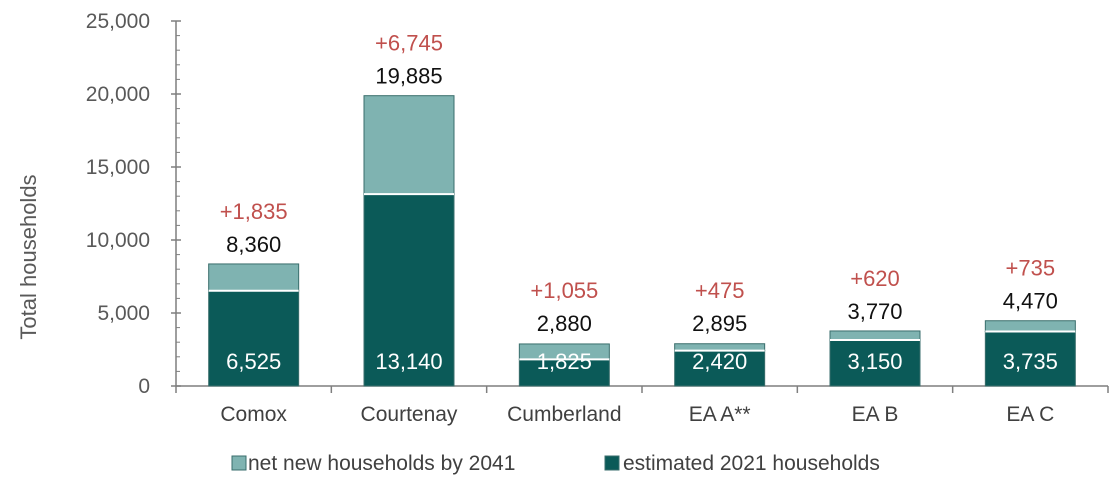 The image size is (1113, 485). Describe the element at coordinates (564, 323) in the screenshot. I see `total-value-label: 2,880` at that location.